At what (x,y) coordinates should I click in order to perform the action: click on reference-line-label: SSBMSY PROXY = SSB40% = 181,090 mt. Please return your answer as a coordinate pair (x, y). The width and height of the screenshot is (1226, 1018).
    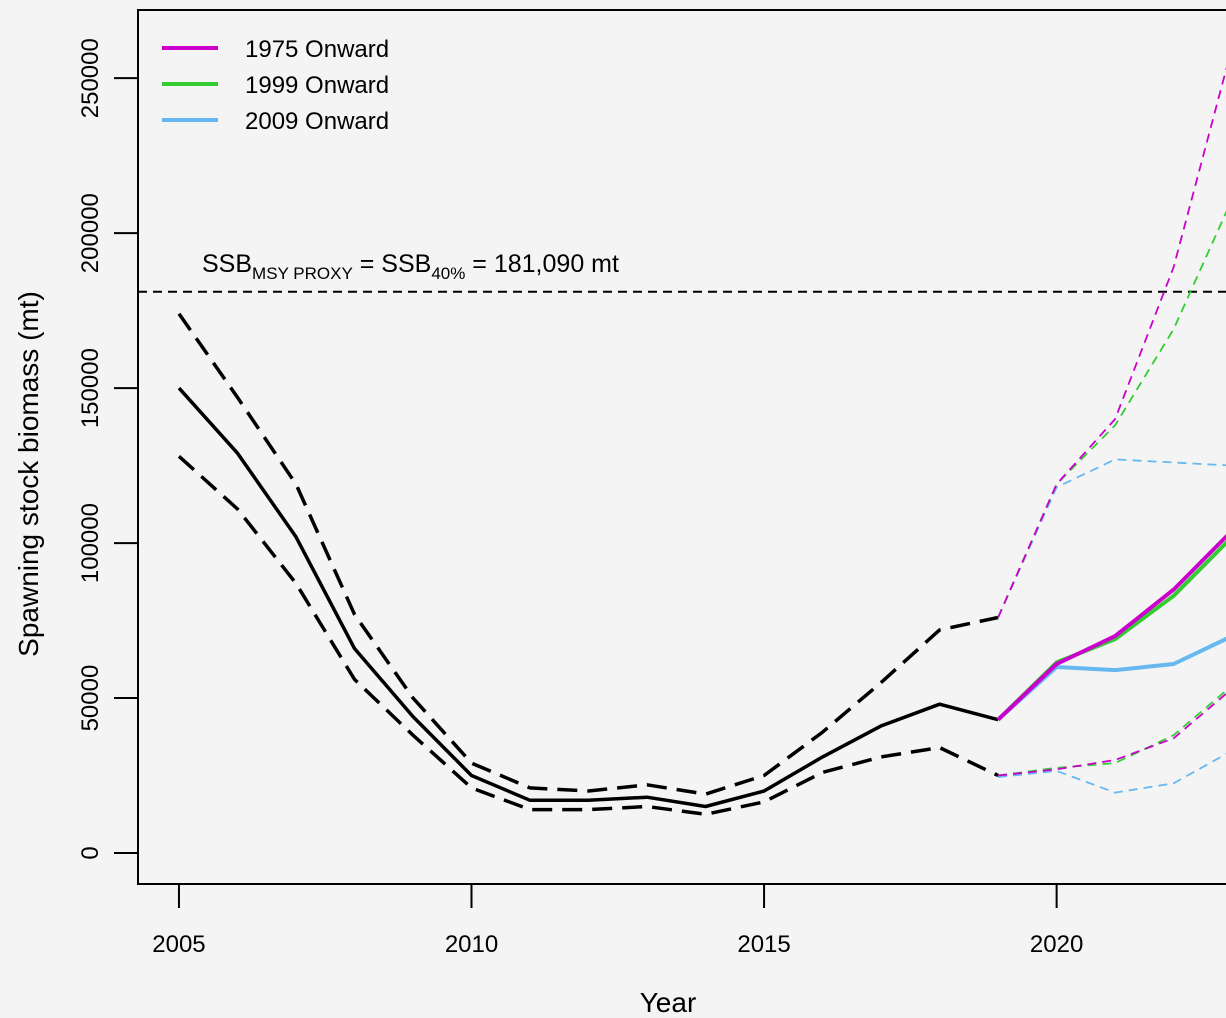
    Looking at the image, I should click on (410, 266).